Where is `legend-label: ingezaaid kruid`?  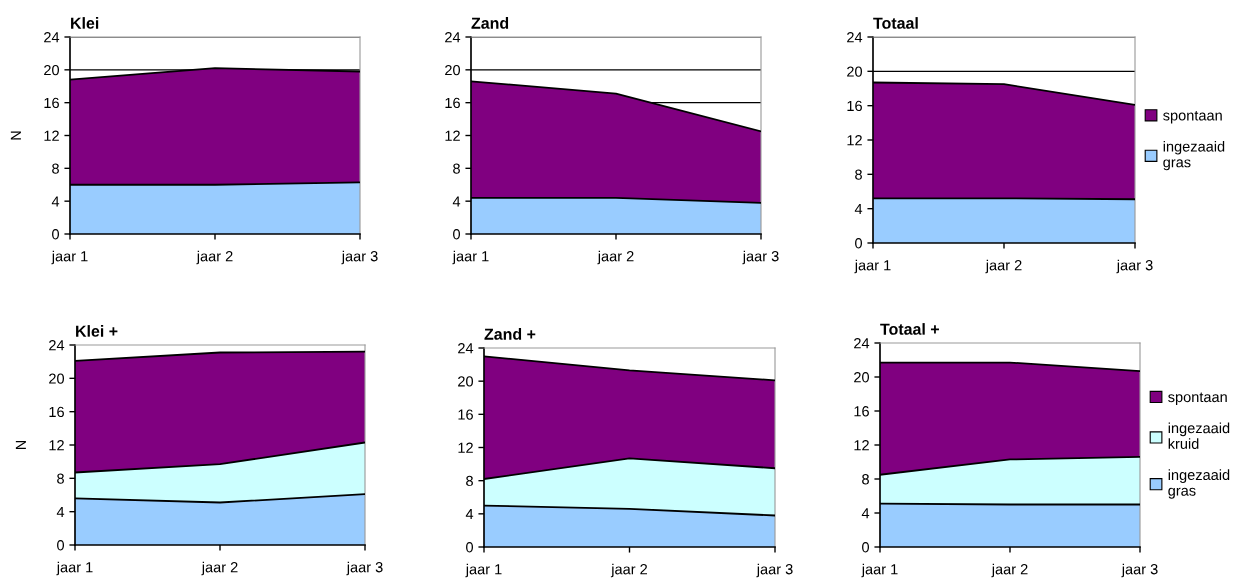 legend-label: ingezaaid kruid is located at coordinates (1199, 435).